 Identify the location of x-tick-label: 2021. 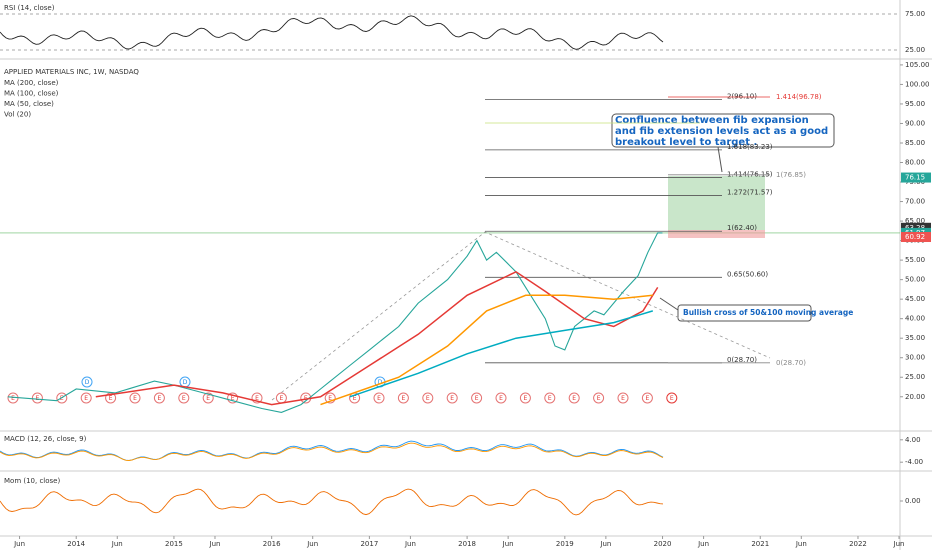
(760, 544).